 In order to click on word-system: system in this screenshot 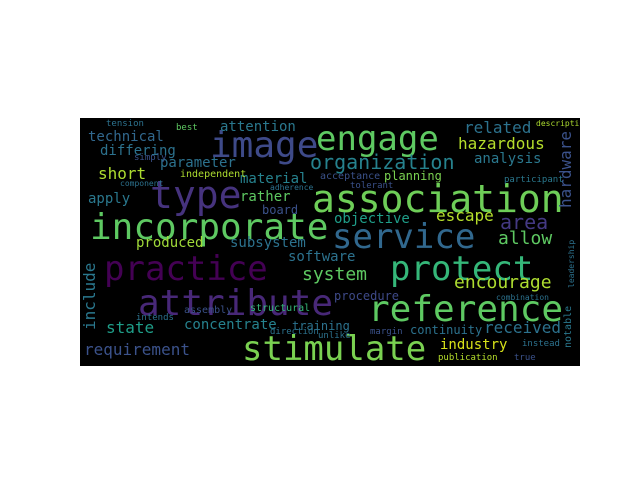, I will do `click(335, 274)`.